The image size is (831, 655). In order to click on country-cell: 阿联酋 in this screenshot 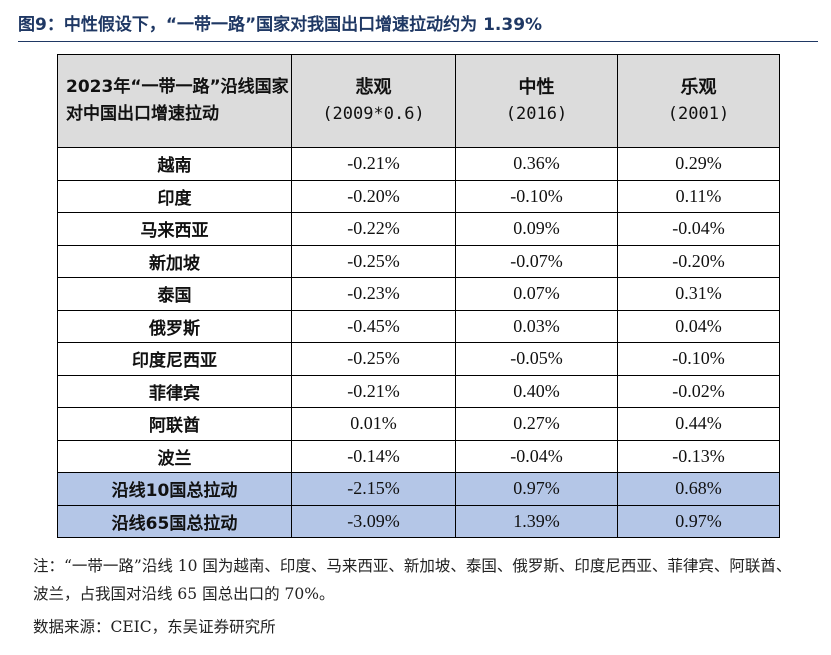, I will do `click(174, 424)`.